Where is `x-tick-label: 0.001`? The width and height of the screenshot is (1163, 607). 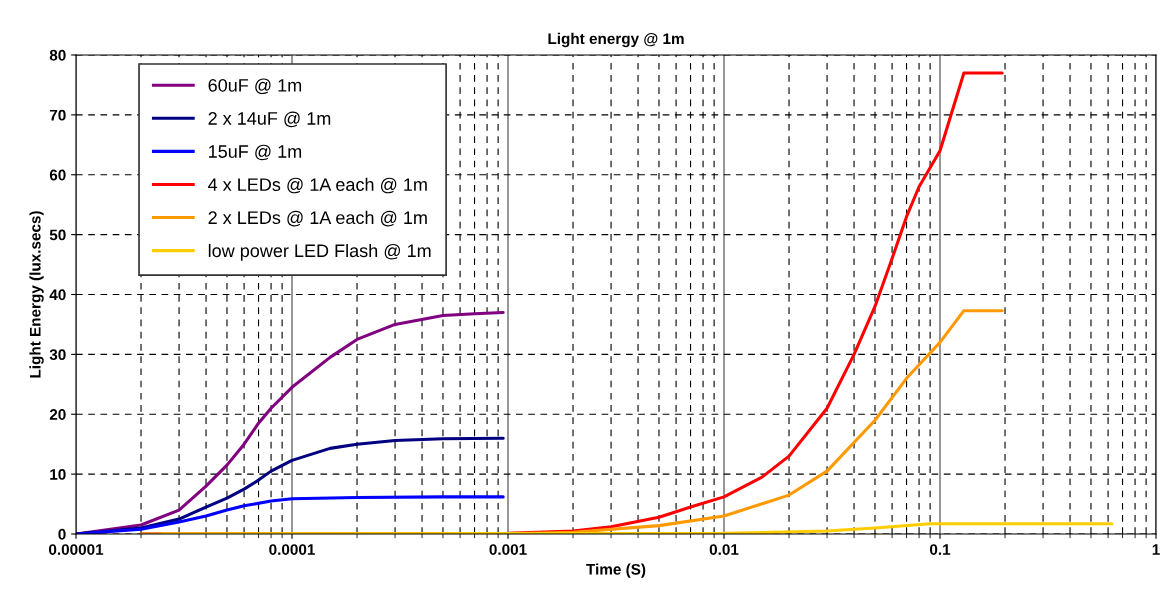
x-tick-label: 0.001 is located at coordinates (508, 549).